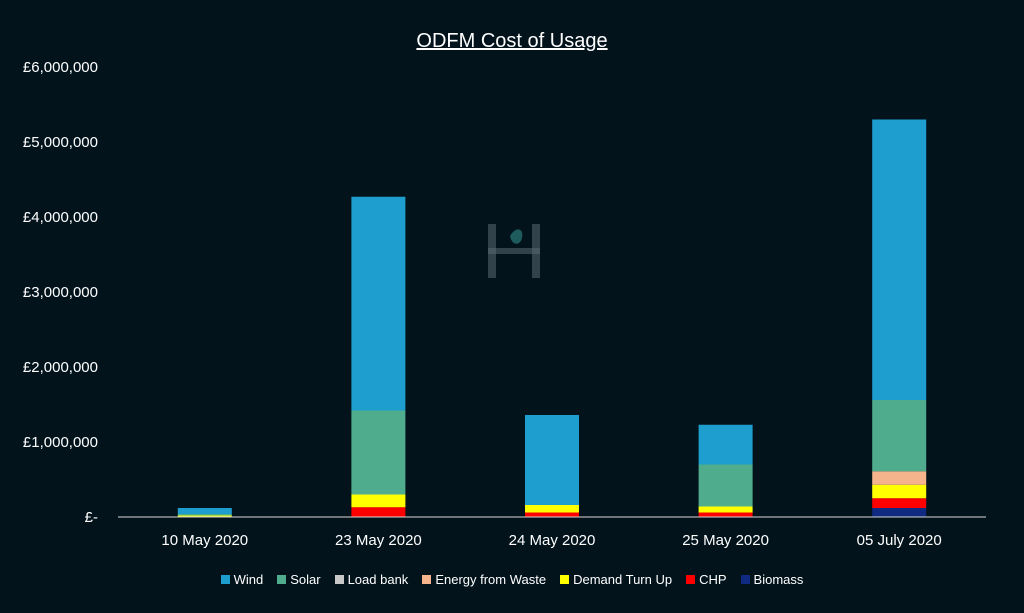  I want to click on chart-title: ODFM Cost of Usage, so click(512, 41).